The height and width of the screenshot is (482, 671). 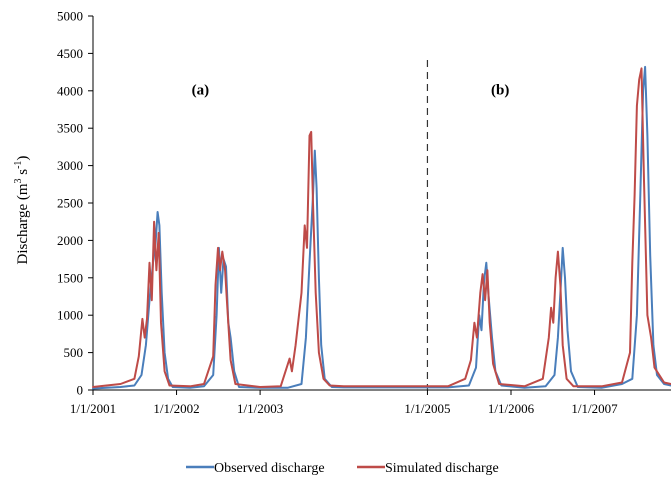 What do you see at coordinates (70, 203) in the screenshot?
I see `y-tick-label: 2500` at bounding box center [70, 203].